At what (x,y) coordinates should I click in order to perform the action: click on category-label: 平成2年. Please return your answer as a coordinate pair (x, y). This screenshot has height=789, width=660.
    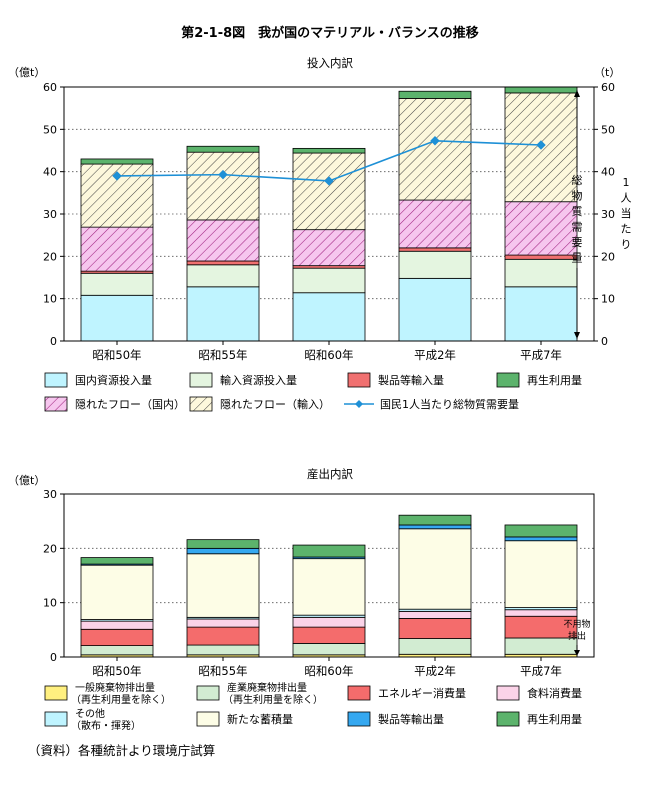
    Looking at the image, I should click on (435, 355).